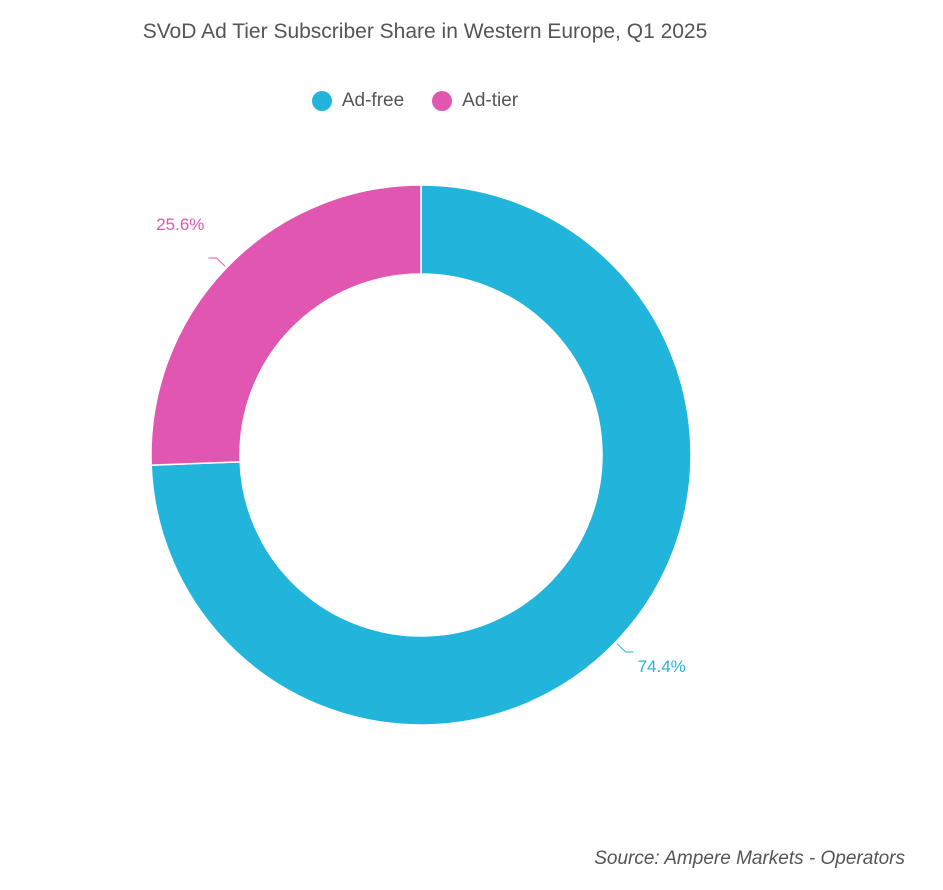 This screenshot has width=943, height=890. I want to click on leader-line-ad-tier, so click(217, 262).